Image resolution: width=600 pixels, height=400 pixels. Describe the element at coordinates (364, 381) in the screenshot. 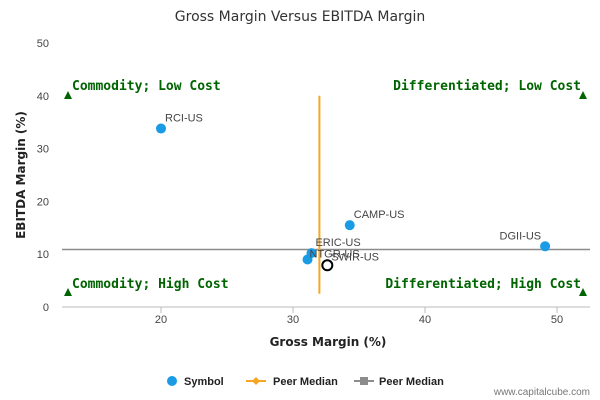

I see `legend-peer-median-h-marker` at that location.